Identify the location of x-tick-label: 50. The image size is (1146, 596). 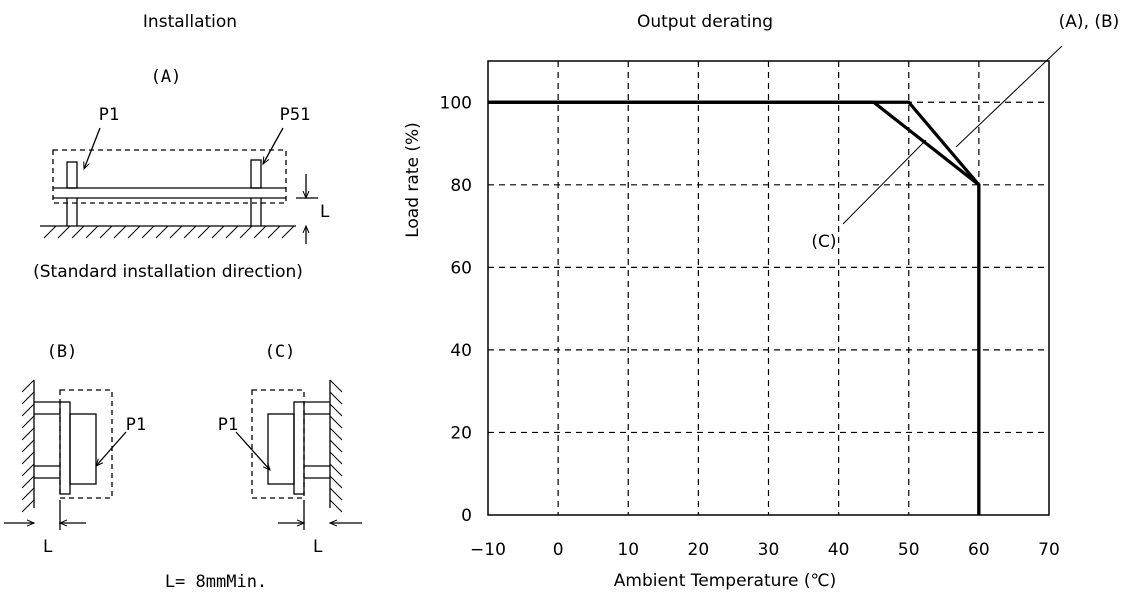
(909, 550).